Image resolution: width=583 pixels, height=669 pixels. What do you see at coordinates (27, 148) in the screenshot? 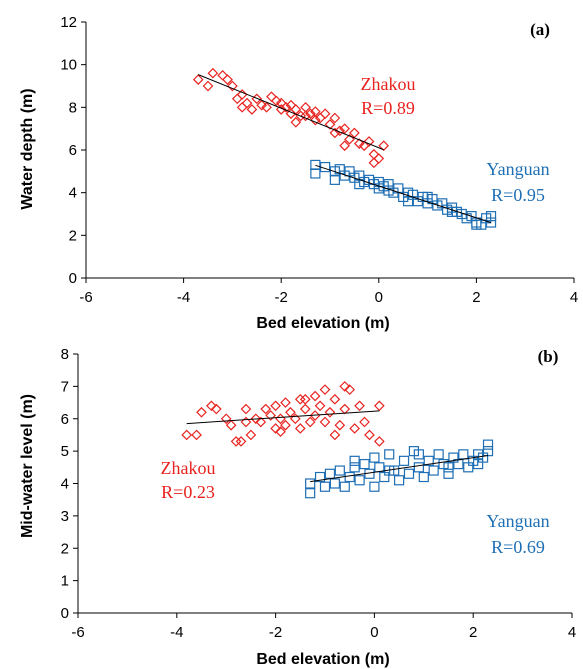
I see `y-axis-label: Water depth (m)` at bounding box center [27, 148].